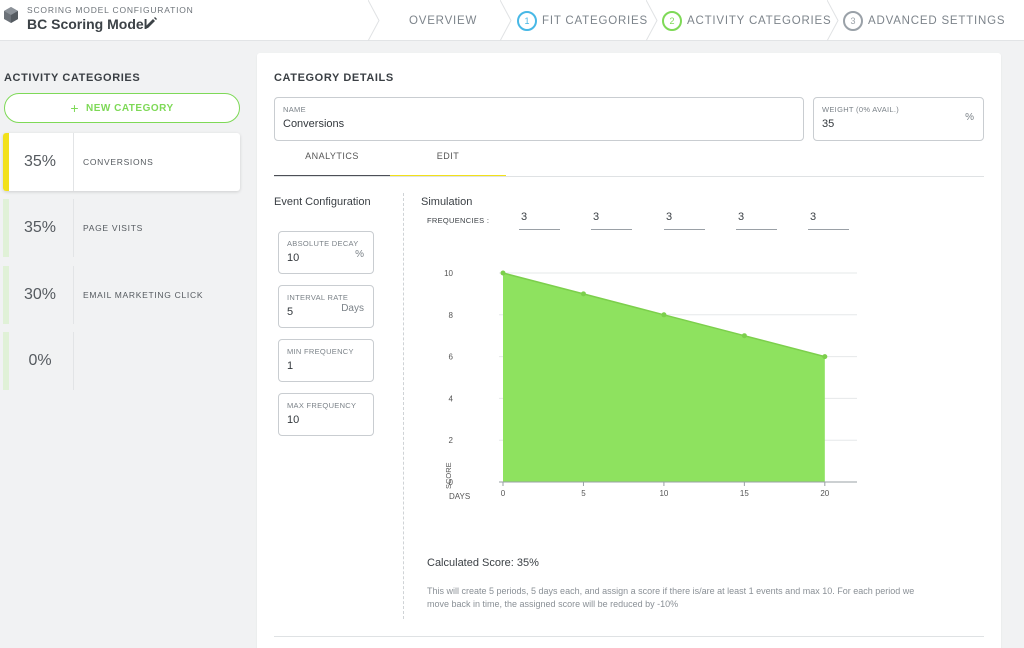 This screenshot has width=1024, height=648. I want to click on name-input, so click(468, 124).